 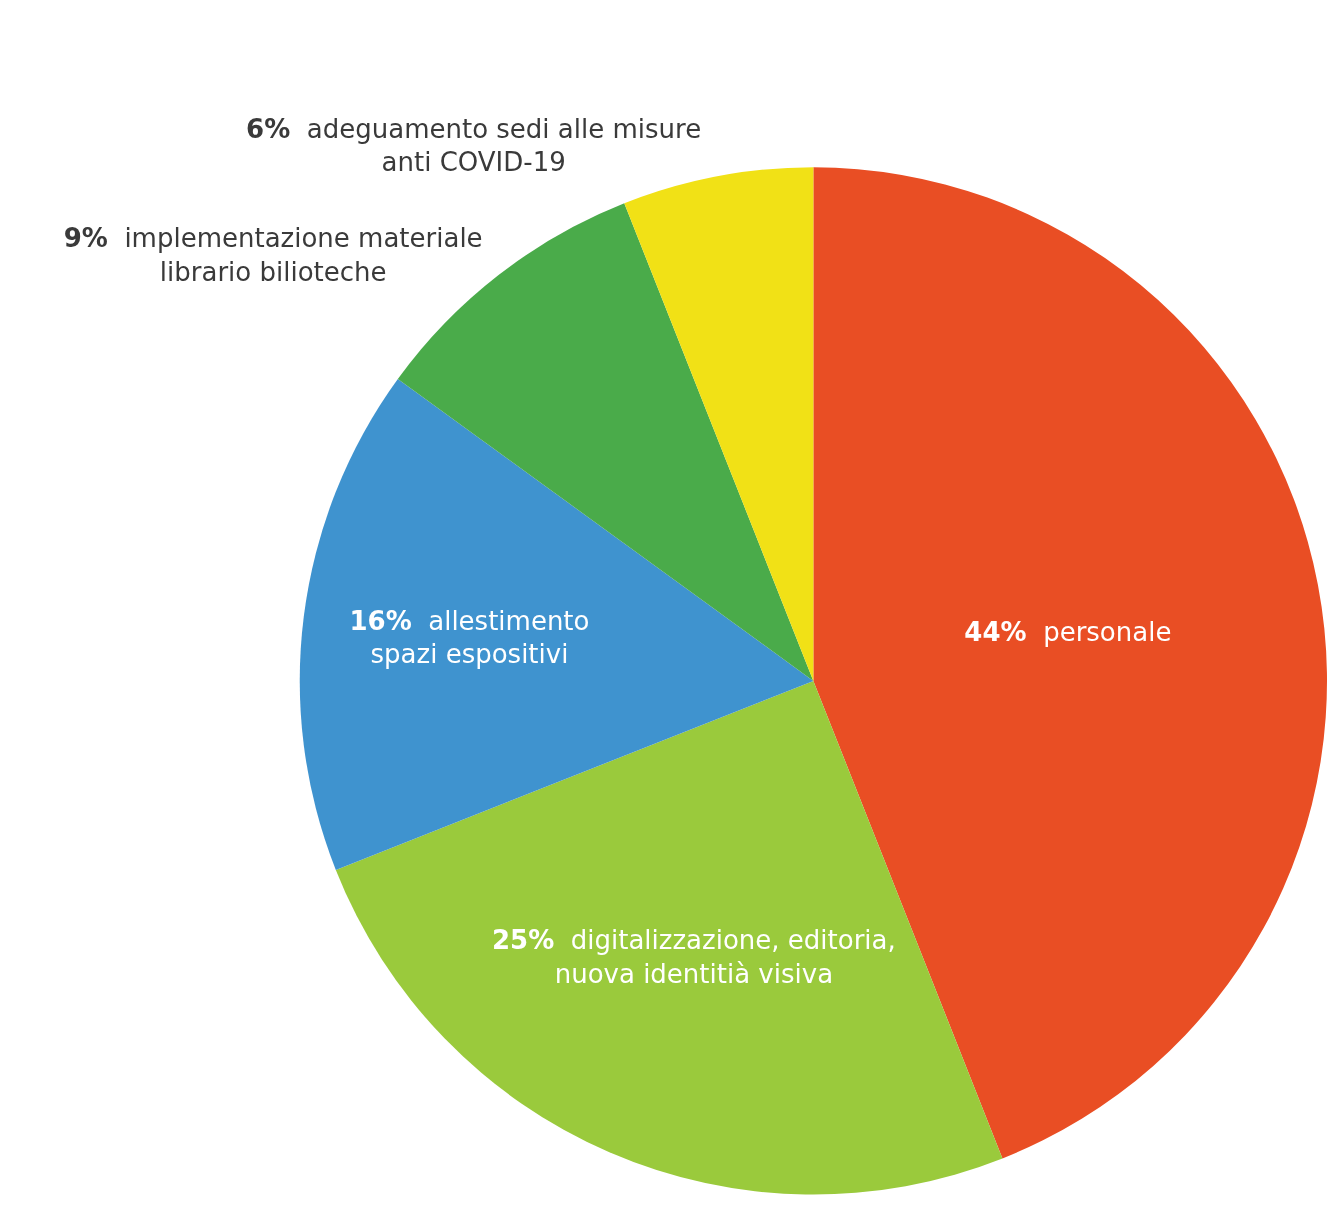 I want to click on pie-slice, so click(x=719, y=424).